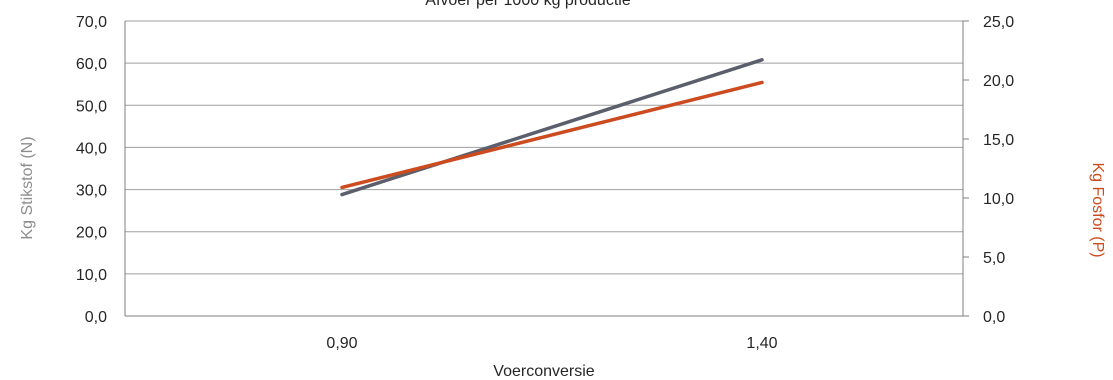 Image resolution: width=1113 pixels, height=380 pixels. What do you see at coordinates (528, 4) in the screenshot?
I see `chart-title: Afvoer per 1000 kg productie` at bounding box center [528, 4].